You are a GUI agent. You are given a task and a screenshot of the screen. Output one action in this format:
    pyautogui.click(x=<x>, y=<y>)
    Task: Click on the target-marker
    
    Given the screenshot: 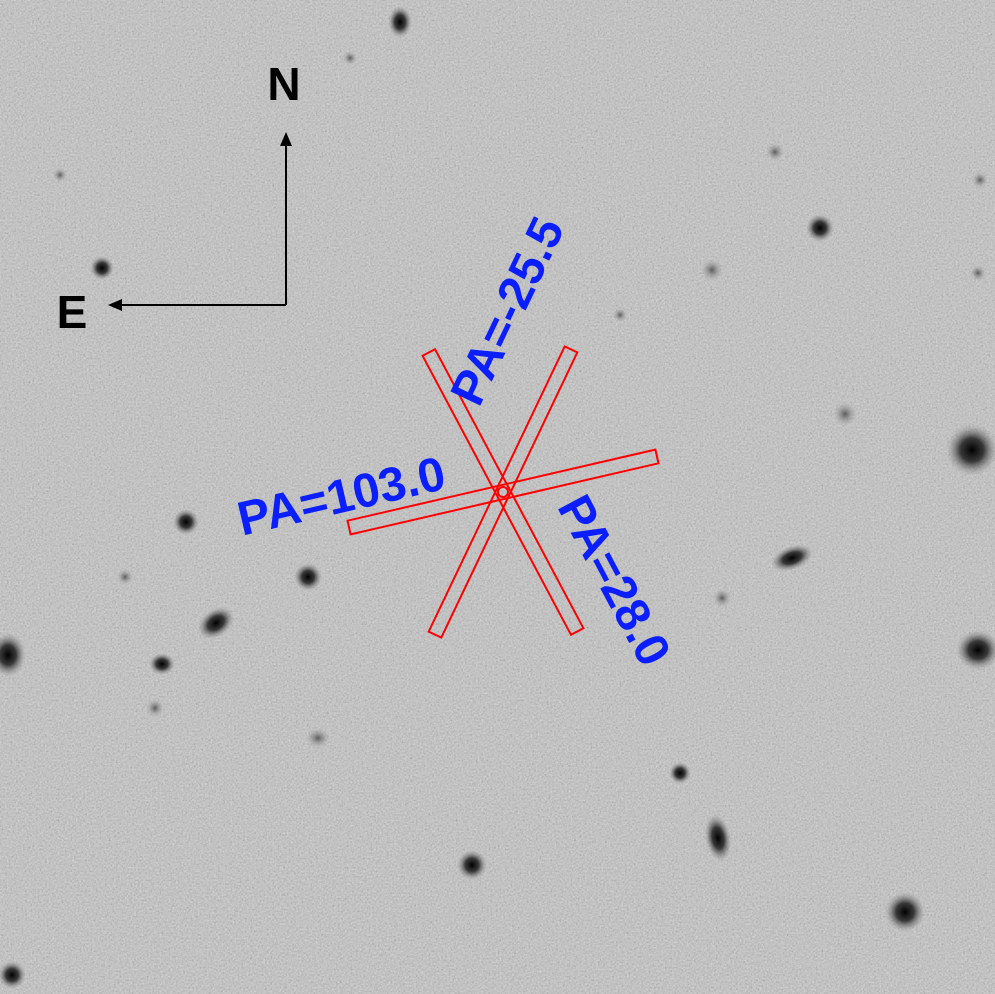 What is the action you would take?
    pyautogui.click(x=503, y=492)
    